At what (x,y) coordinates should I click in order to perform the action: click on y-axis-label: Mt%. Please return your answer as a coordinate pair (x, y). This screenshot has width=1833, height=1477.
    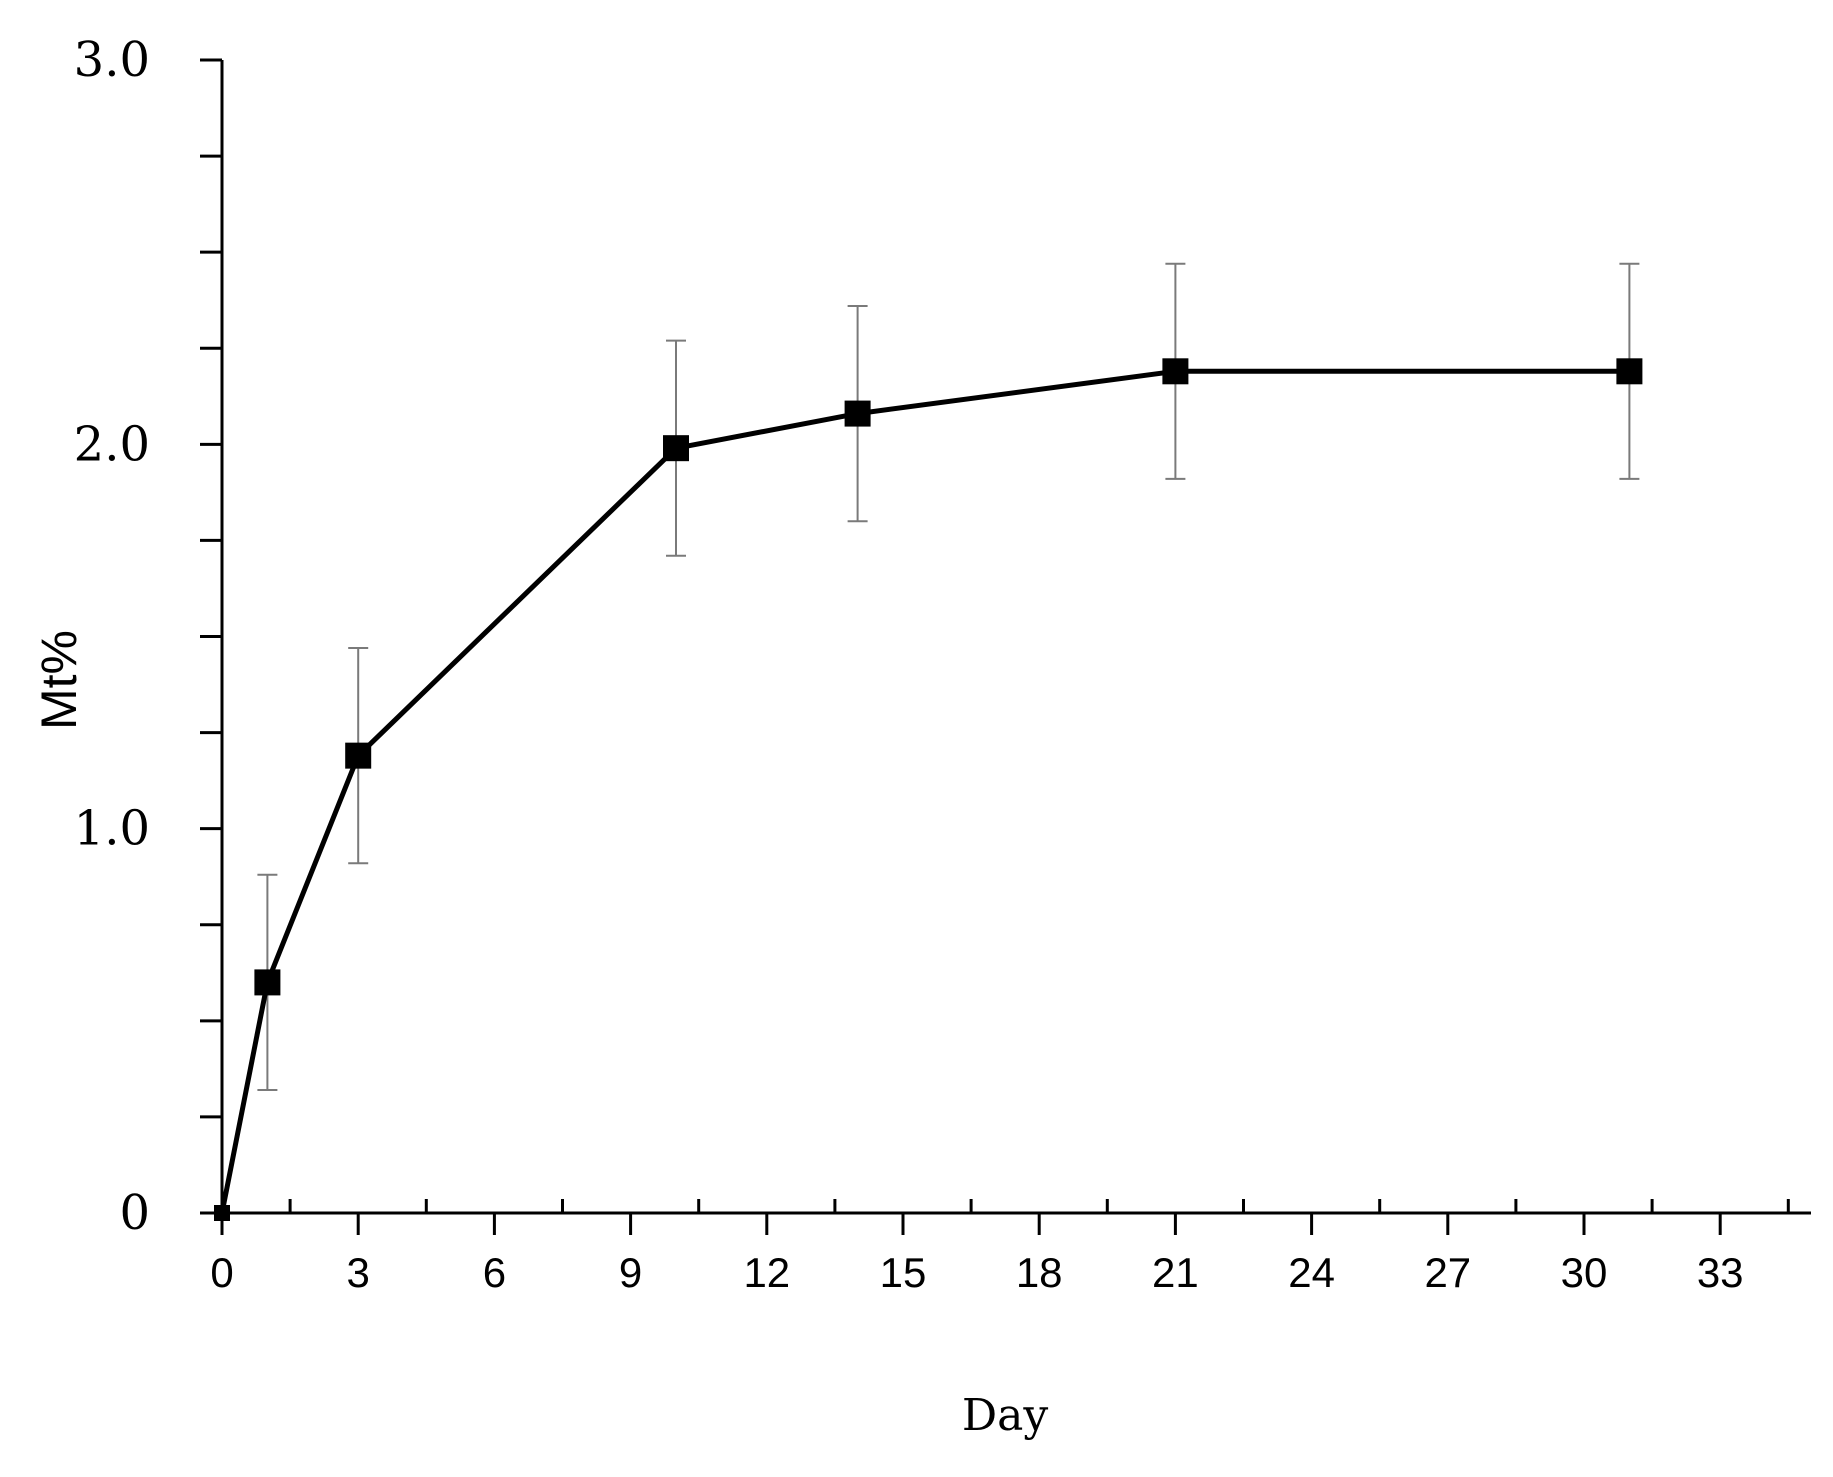
    Looking at the image, I should click on (59, 680).